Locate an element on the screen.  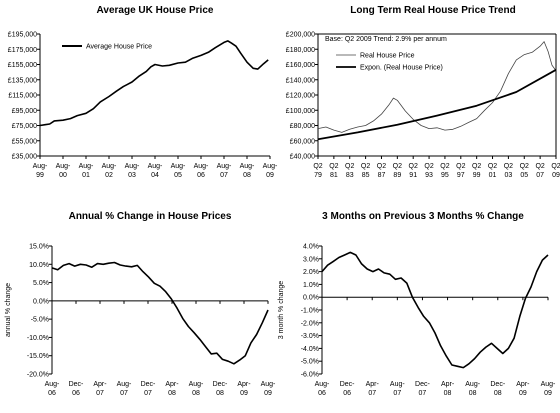
y-tick-label: £160,000 is located at coordinates (300, 65).